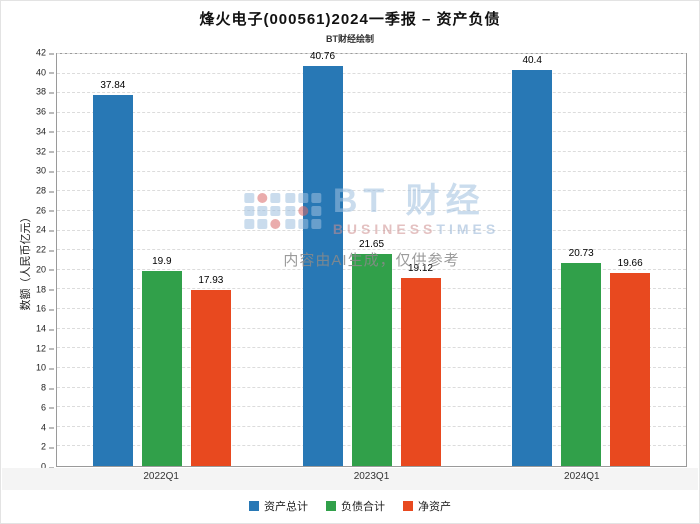  Describe the element at coordinates (45, 229) in the screenshot. I see `y-tick-label: 24` at that location.